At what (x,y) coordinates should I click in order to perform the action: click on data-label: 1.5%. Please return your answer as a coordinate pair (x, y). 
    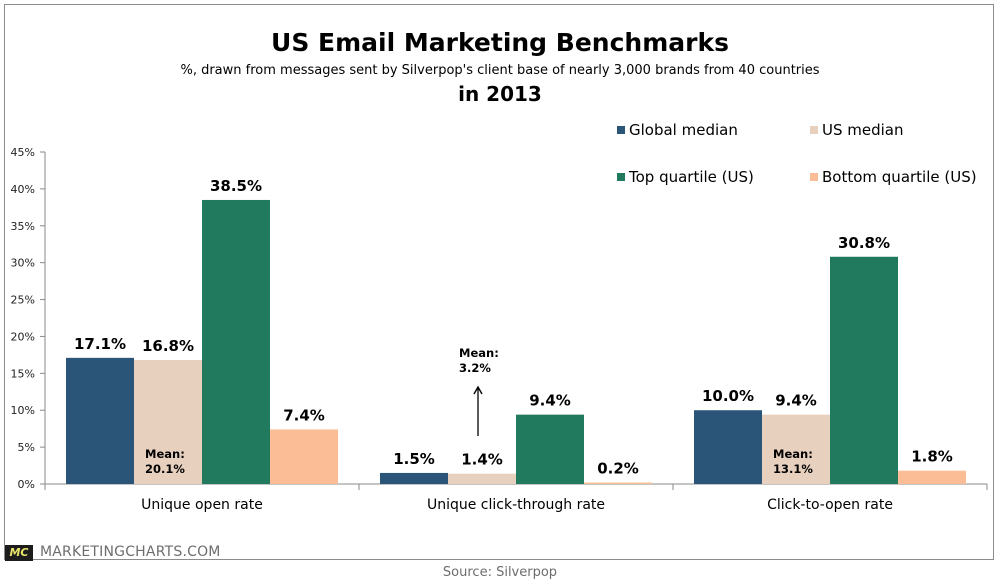
    Looking at the image, I should click on (414, 459).